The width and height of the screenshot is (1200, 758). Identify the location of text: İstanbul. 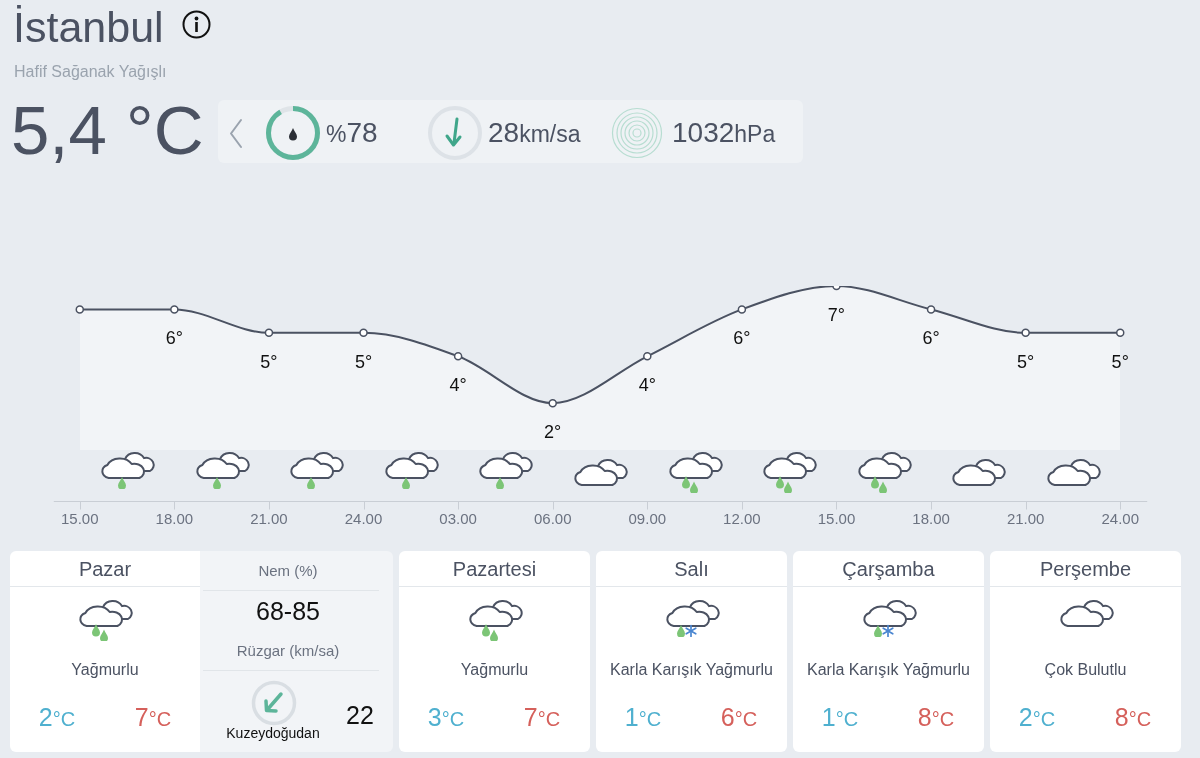
(88, 27).